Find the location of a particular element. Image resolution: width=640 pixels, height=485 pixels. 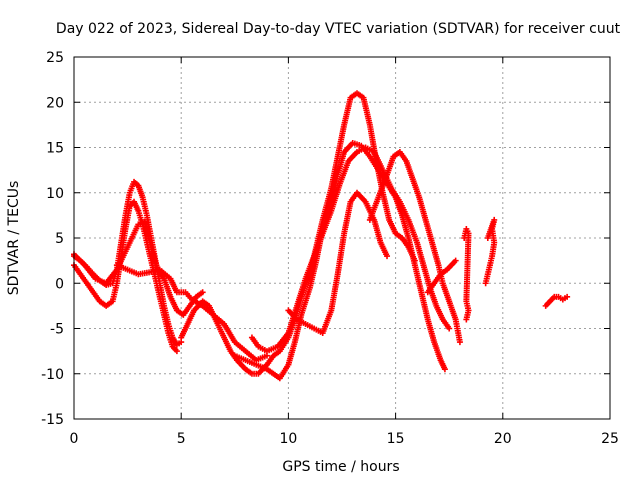

y-tick-label: -5 is located at coordinates (57, 330).